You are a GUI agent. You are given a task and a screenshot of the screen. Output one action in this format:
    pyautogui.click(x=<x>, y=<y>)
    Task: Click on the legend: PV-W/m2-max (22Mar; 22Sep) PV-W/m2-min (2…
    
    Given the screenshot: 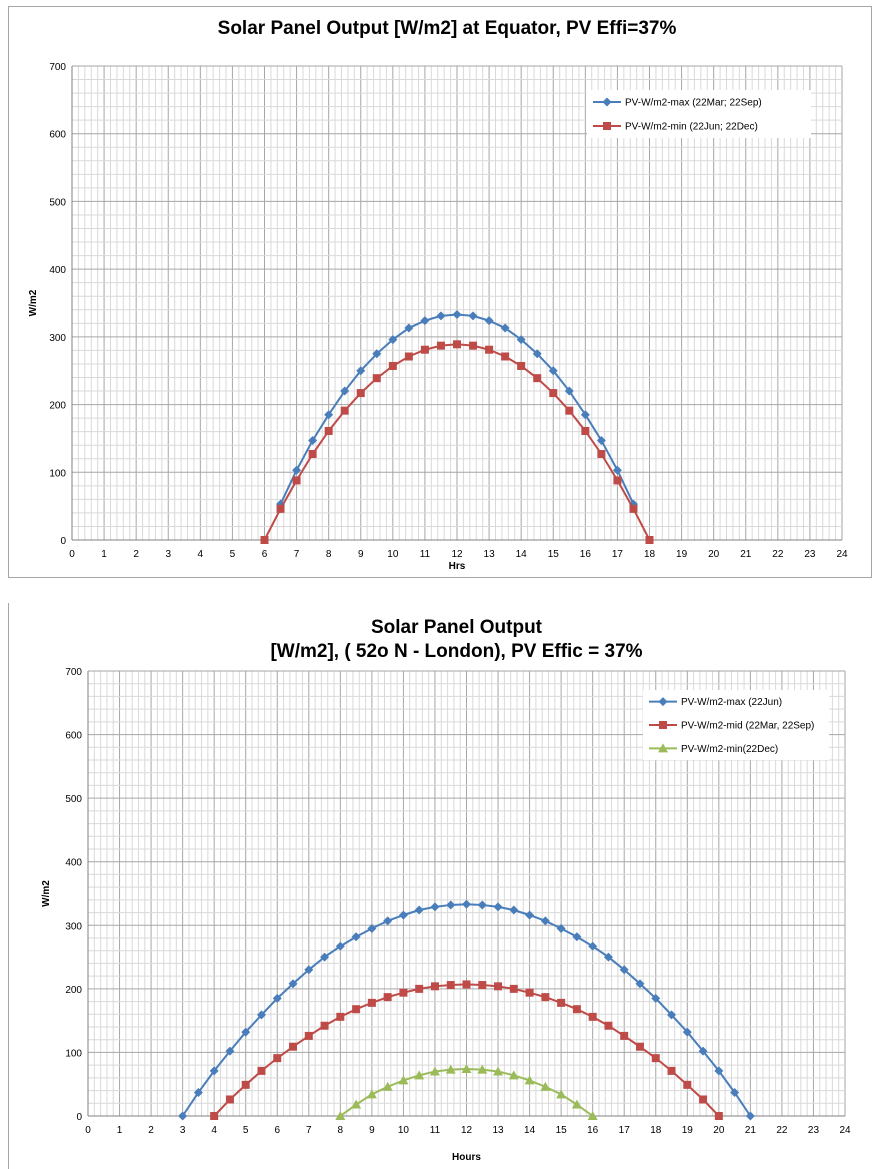 What is the action you would take?
    pyautogui.click(x=699, y=114)
    